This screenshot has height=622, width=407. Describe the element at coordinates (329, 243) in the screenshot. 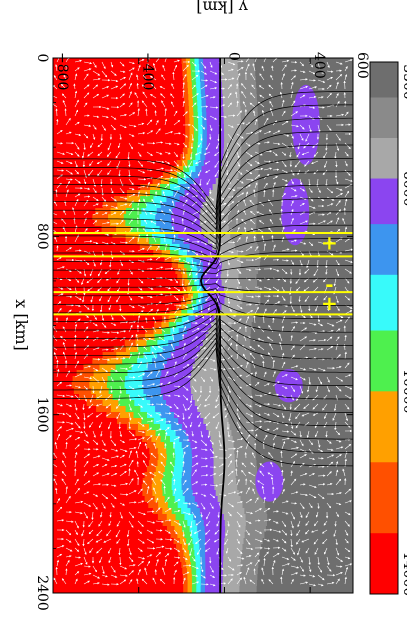

I see `annotation-sign: +` at that location.